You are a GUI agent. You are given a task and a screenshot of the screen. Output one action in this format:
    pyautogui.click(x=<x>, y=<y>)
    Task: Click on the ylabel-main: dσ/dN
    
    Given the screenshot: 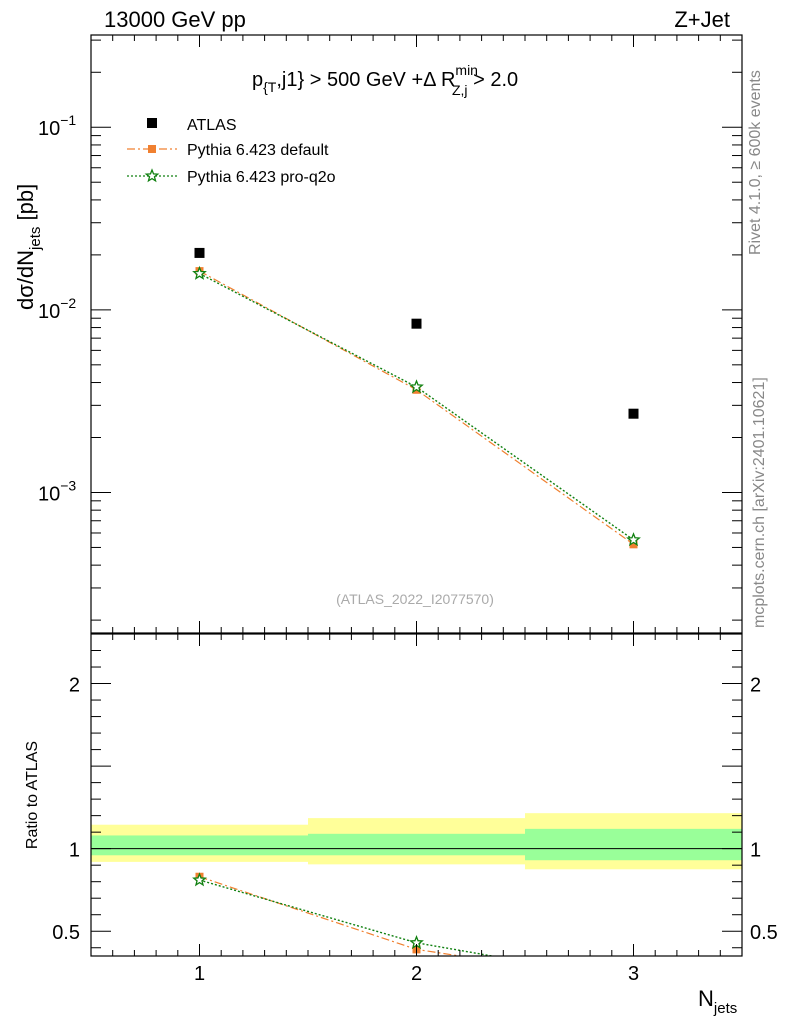 What is the action you would take?
    pyautogui.click(x=25, y=280)
    